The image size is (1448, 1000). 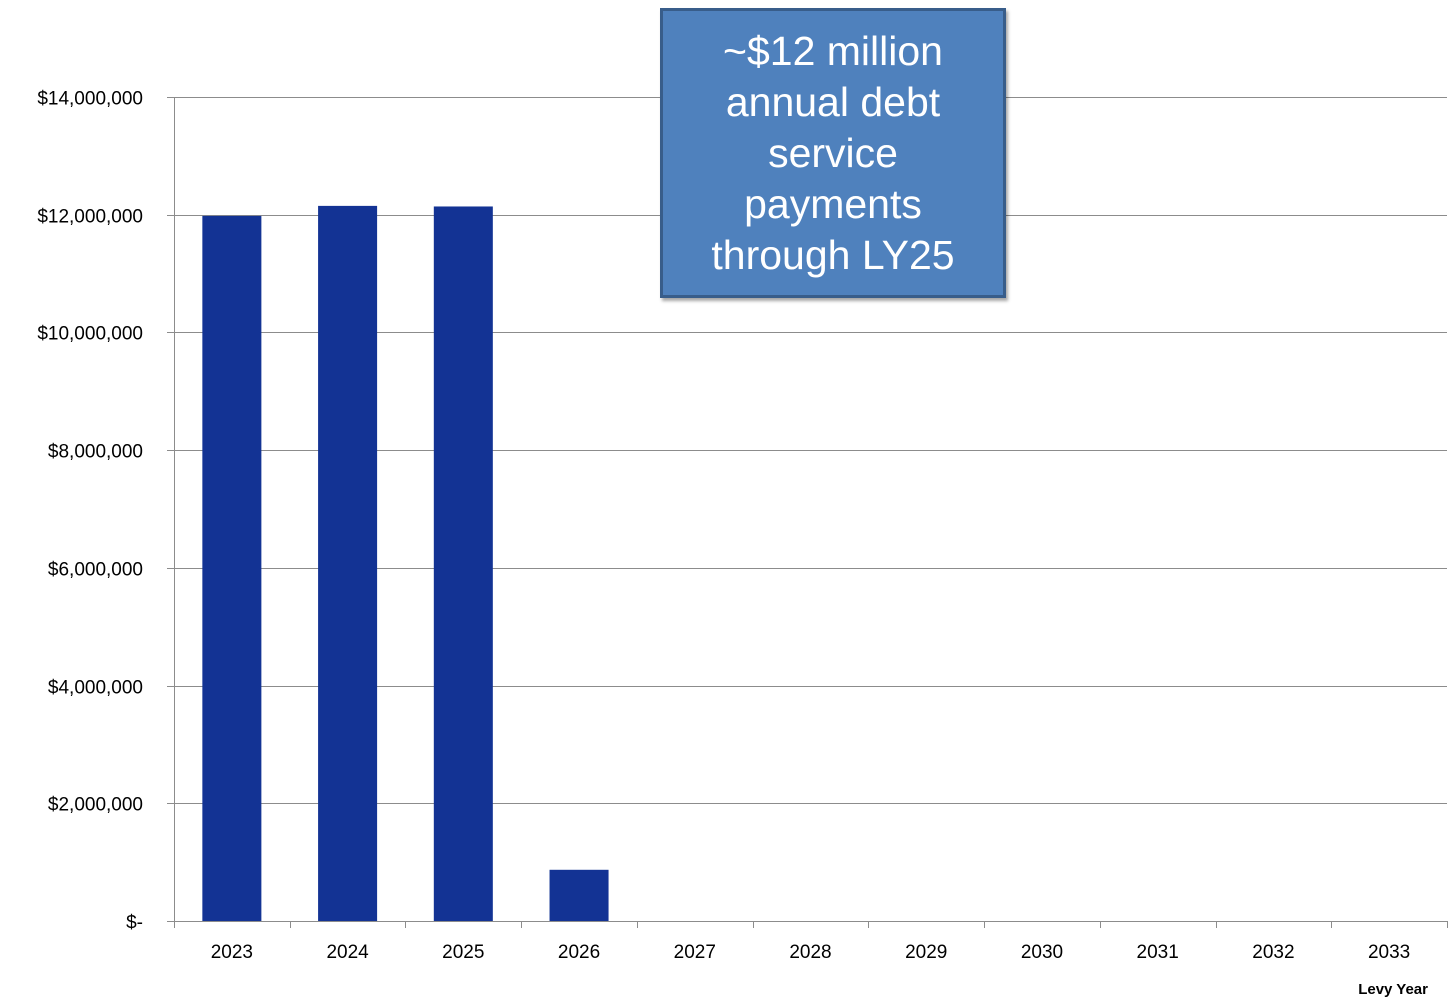 What do you see at coordinates (95, 688) in the screenshot?
I see `y-tick-label: $4,000,000` at bounding box center [95, 688].